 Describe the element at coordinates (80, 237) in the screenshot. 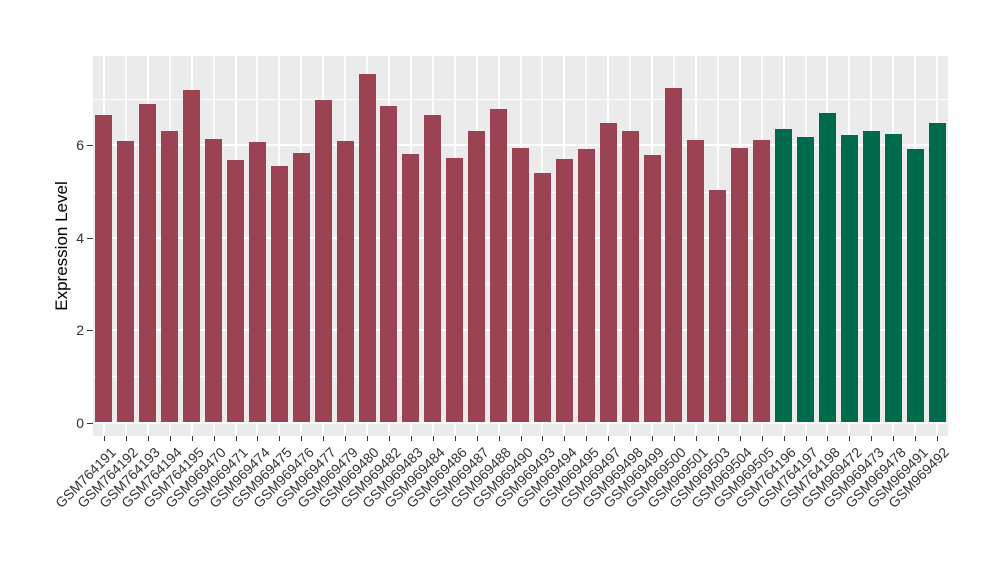

I see `y-tick-label: 4` at that location.